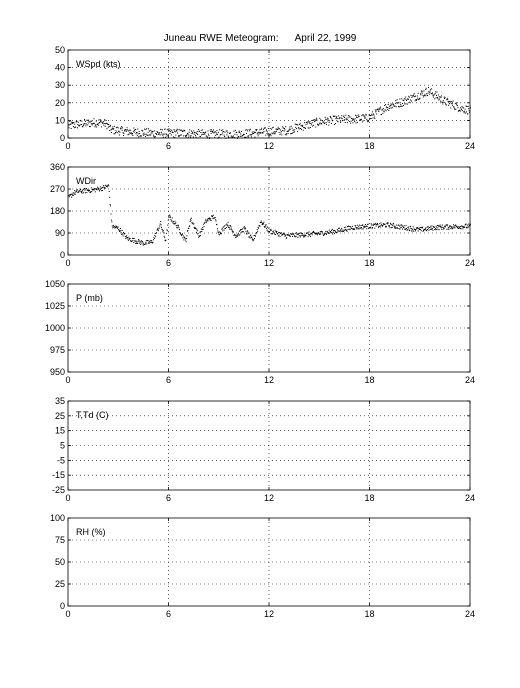 Image resolution: width=520 pixels, height=688 pixels. I want to click on x-tick-label: 12, so click(269, 380).